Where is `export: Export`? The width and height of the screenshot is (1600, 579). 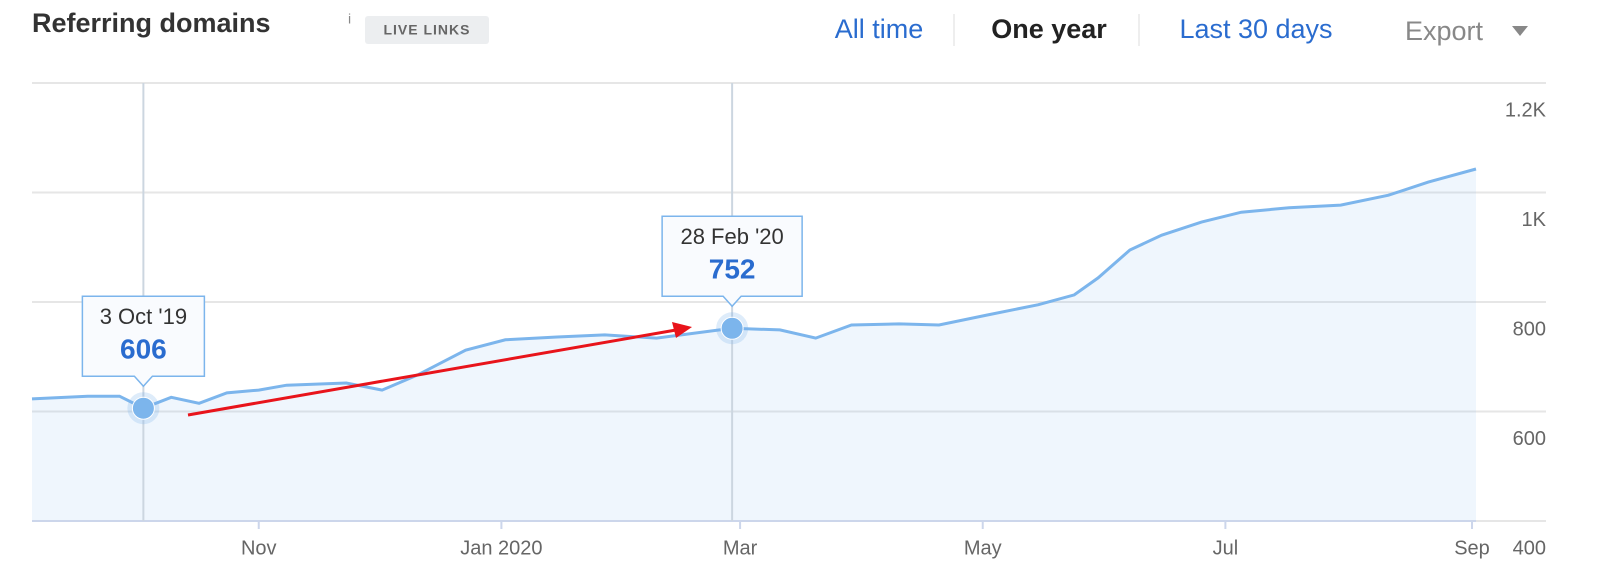
export: Export is located at coordinates (1444, 31).